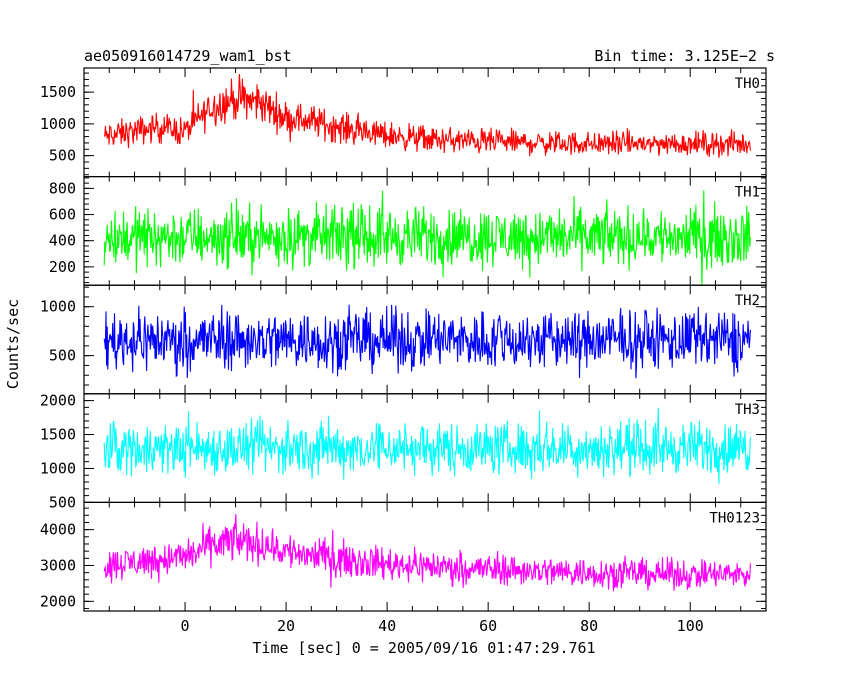  I want to click on y-tick-label: 600, so click(62, 215).